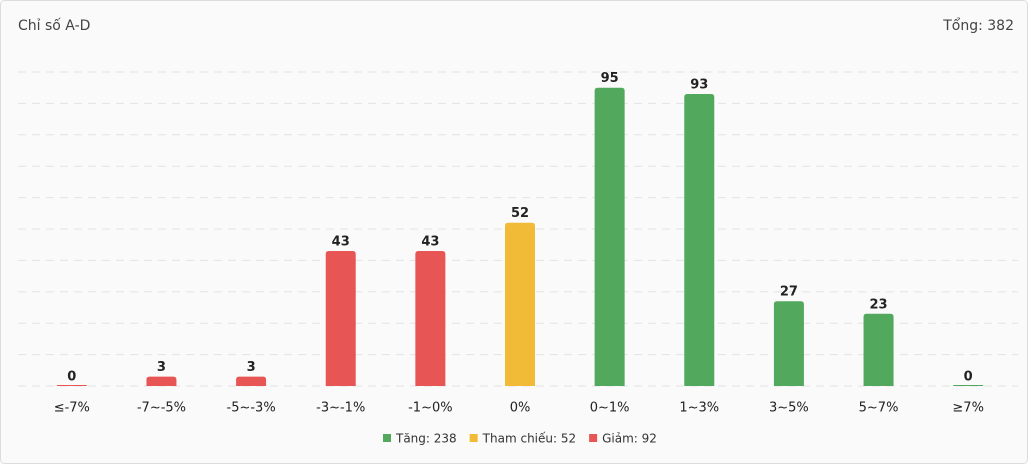  Describe the element at coordinates (968, 408) in the screenshot. I see `x-tick-label: ≥7%` at that location.